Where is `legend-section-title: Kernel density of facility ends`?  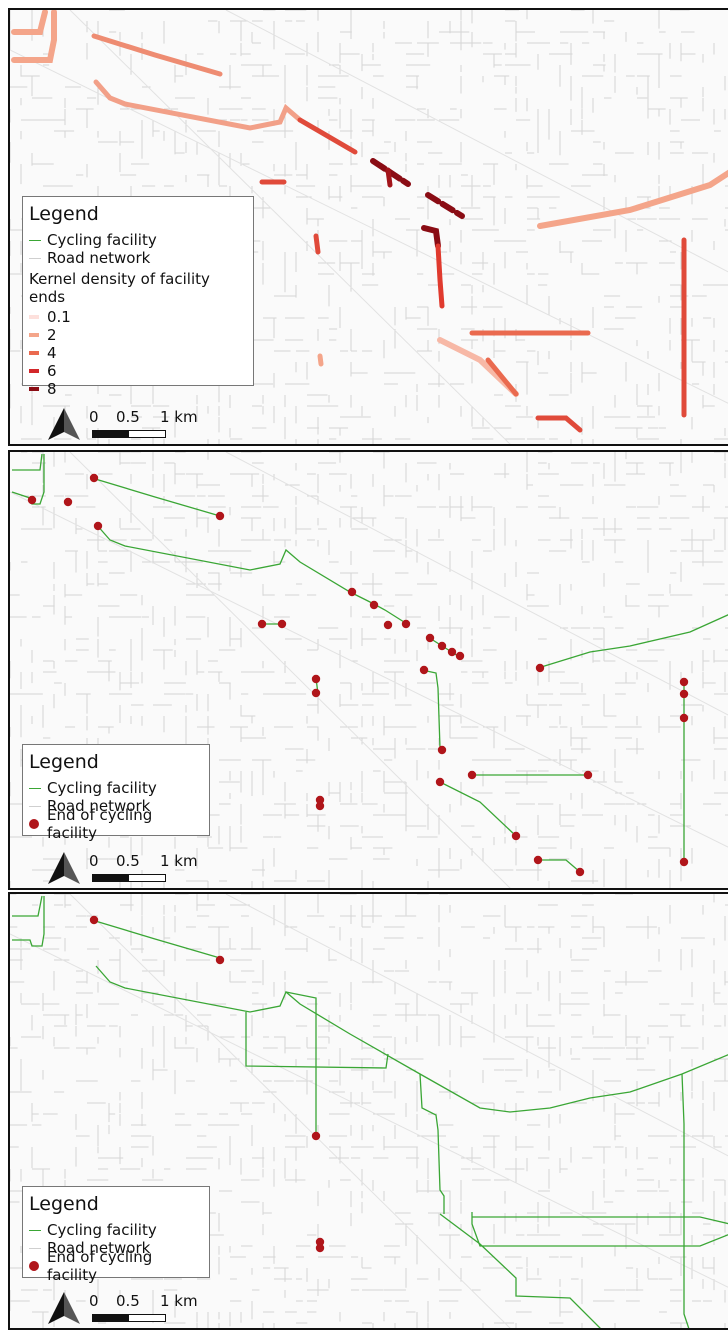
legend-section-title: Kernel density of facility ends is located at coordinates (119, 288).